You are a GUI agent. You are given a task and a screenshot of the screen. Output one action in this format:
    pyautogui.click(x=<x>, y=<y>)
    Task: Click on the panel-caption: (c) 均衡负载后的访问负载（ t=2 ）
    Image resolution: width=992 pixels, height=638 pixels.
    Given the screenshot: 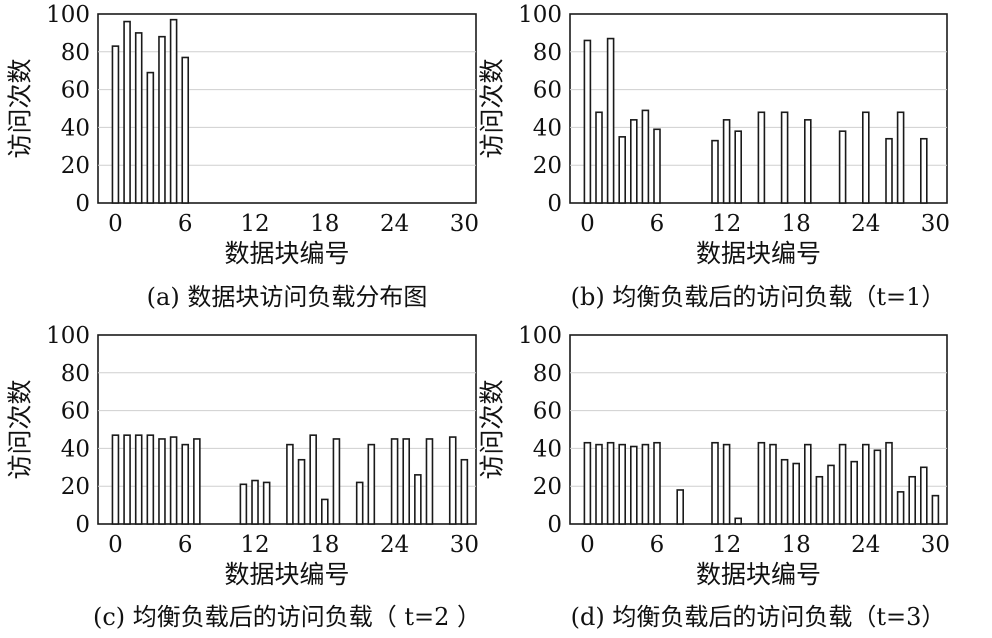 What is the action you would take?
    pyautogui.click(x=287, y=617)
    